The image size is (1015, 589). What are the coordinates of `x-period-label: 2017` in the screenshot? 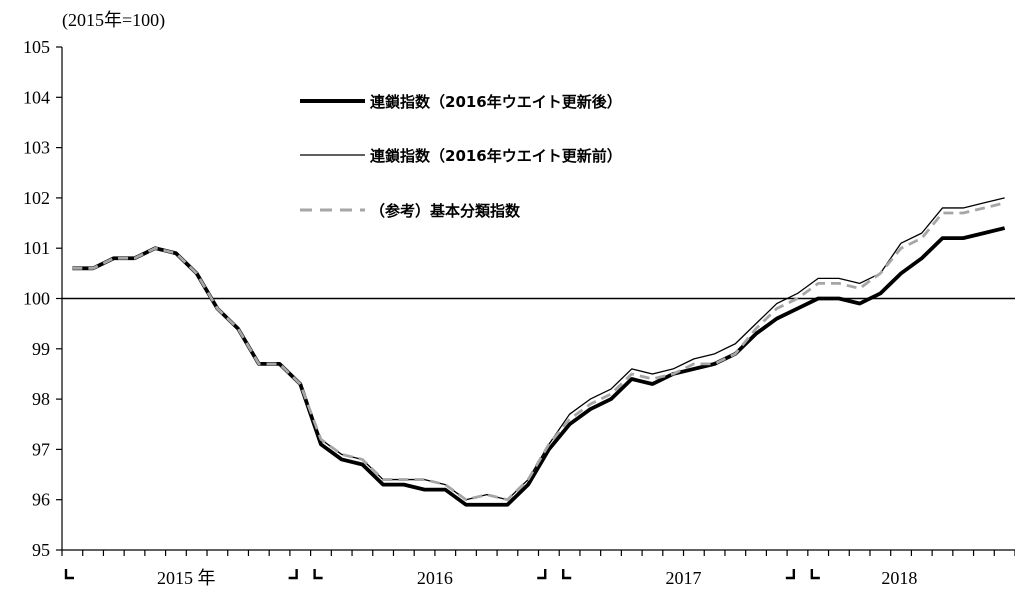 It's located at (684, 578).